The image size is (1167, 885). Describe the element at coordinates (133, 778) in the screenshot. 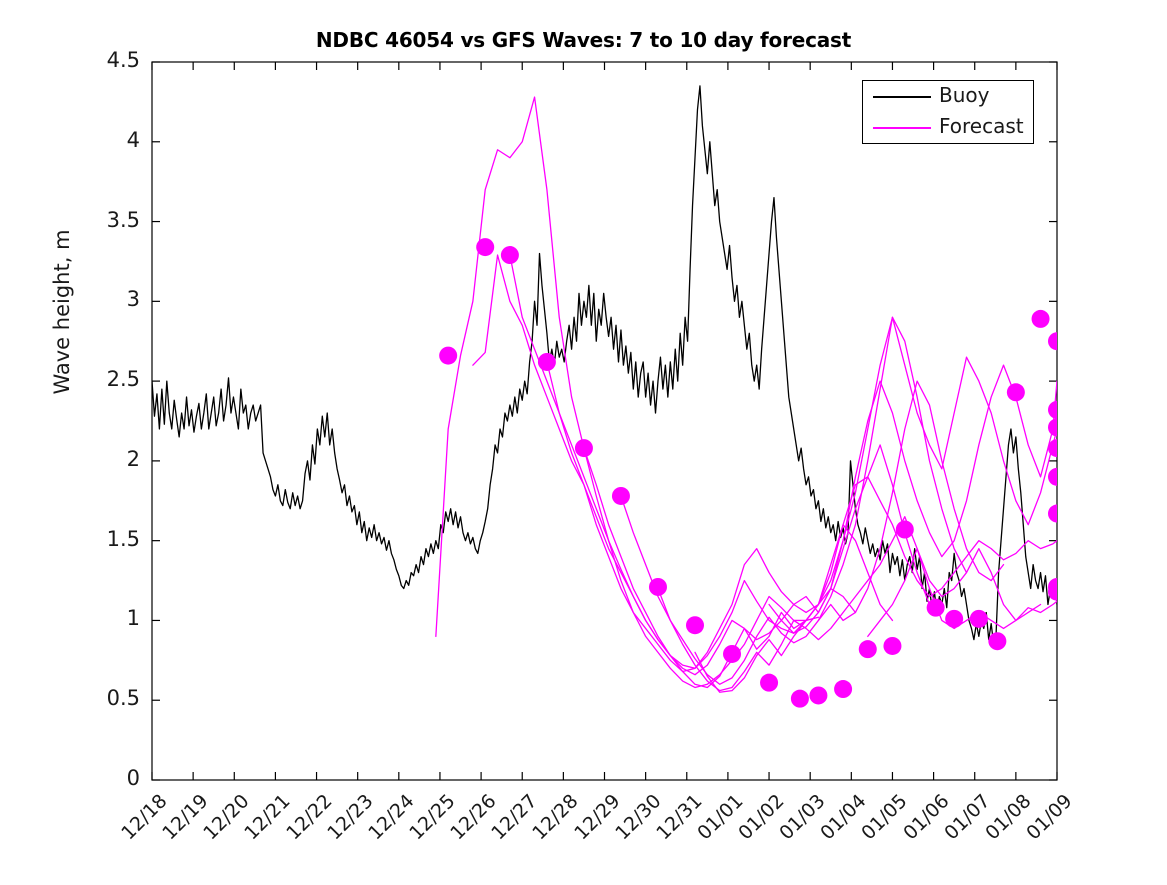

I see `y-tick-label: 0` at that location.